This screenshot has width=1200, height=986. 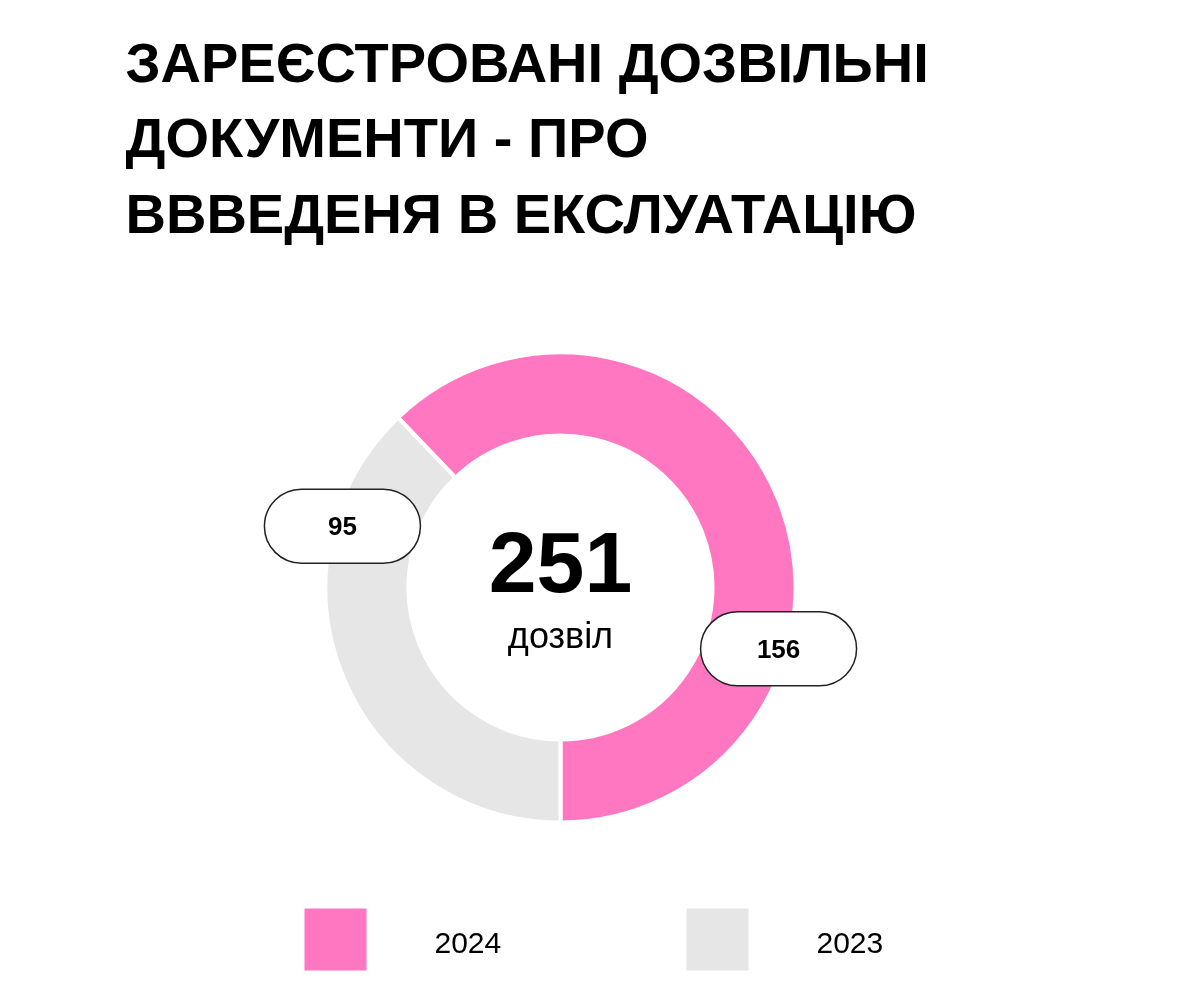 I want to click on legend-label: 2023, so click(x=850, y=942).